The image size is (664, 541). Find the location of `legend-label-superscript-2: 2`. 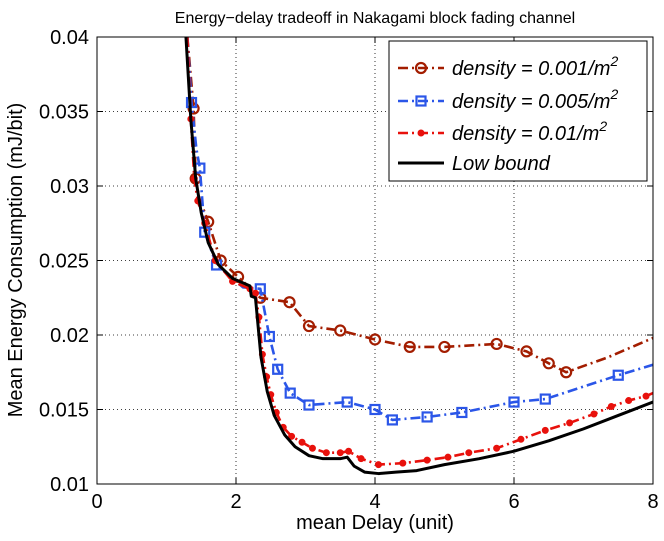

legend-label-superscript-2: 2 is located at coordinates (602, 126).